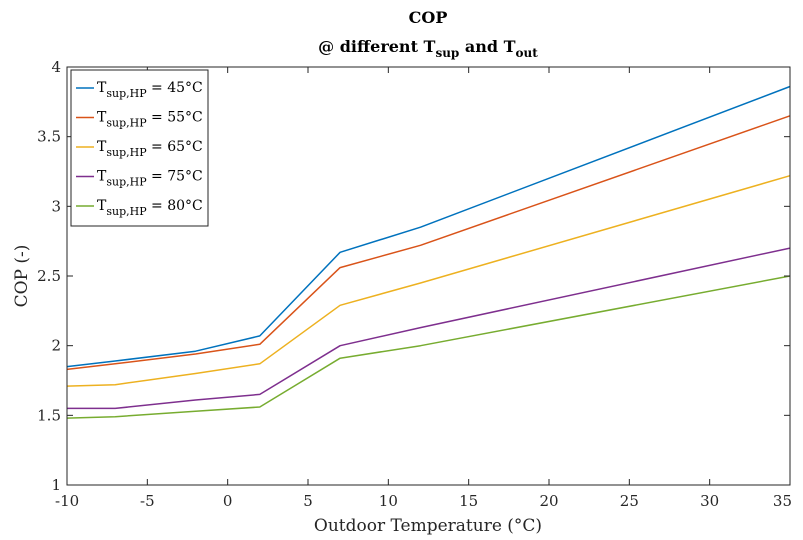 This screenshot has height=540, width=803. What do you see at coordinates (56, 485) in the screenshot?
I see `y-tick-label: 1` at bounding box center [56, 485].